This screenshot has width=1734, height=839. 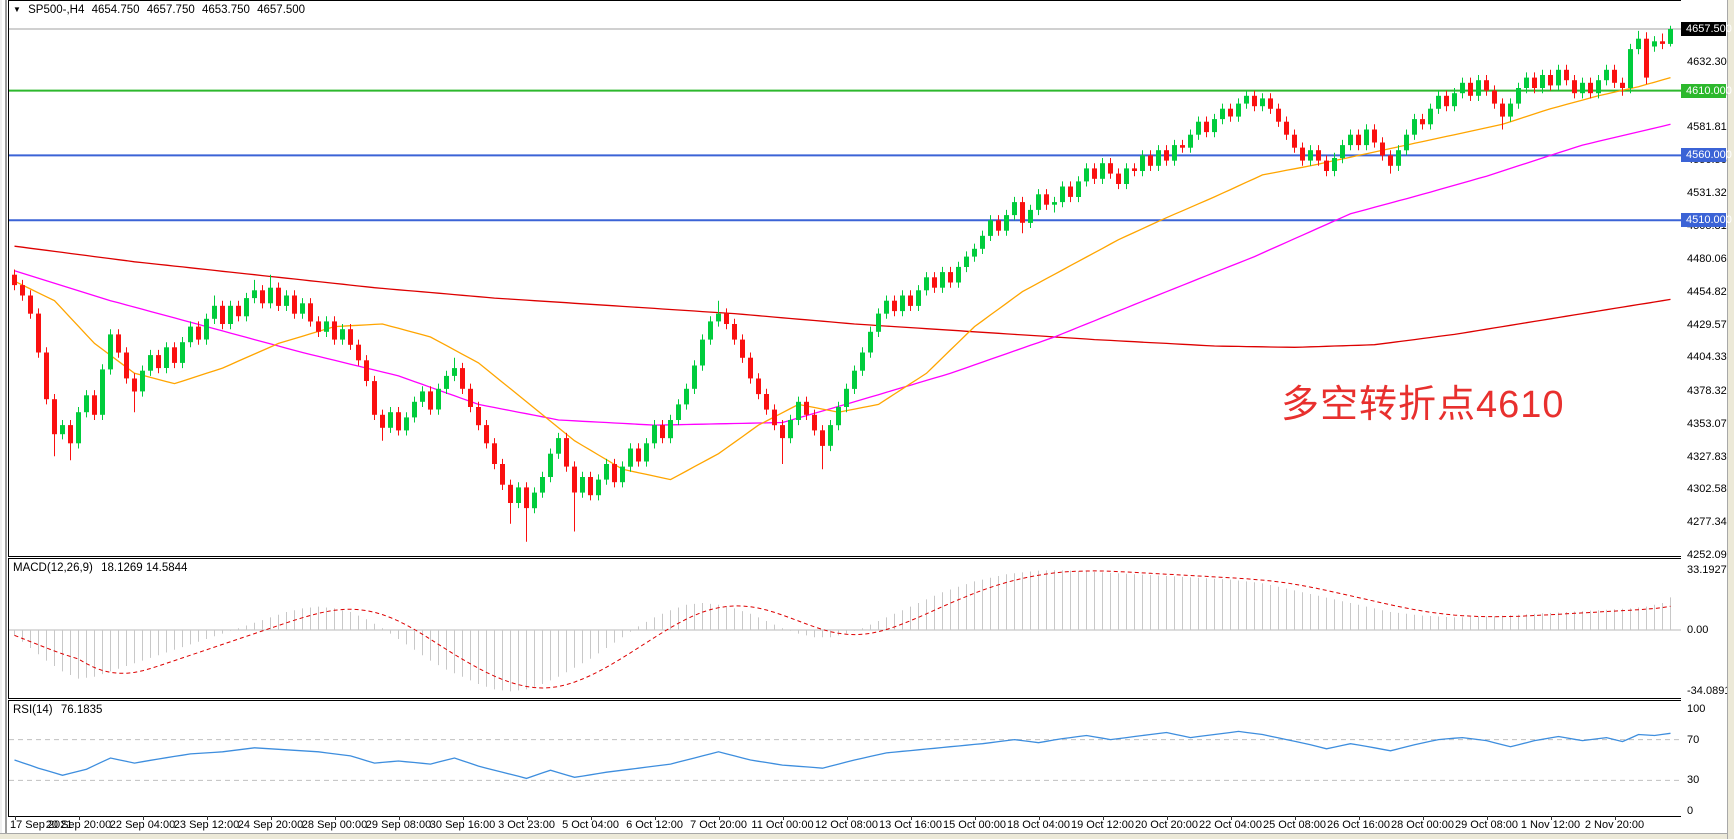 I want to click on date-label: 30 Sep 16:00, so click(x=462, y=825).